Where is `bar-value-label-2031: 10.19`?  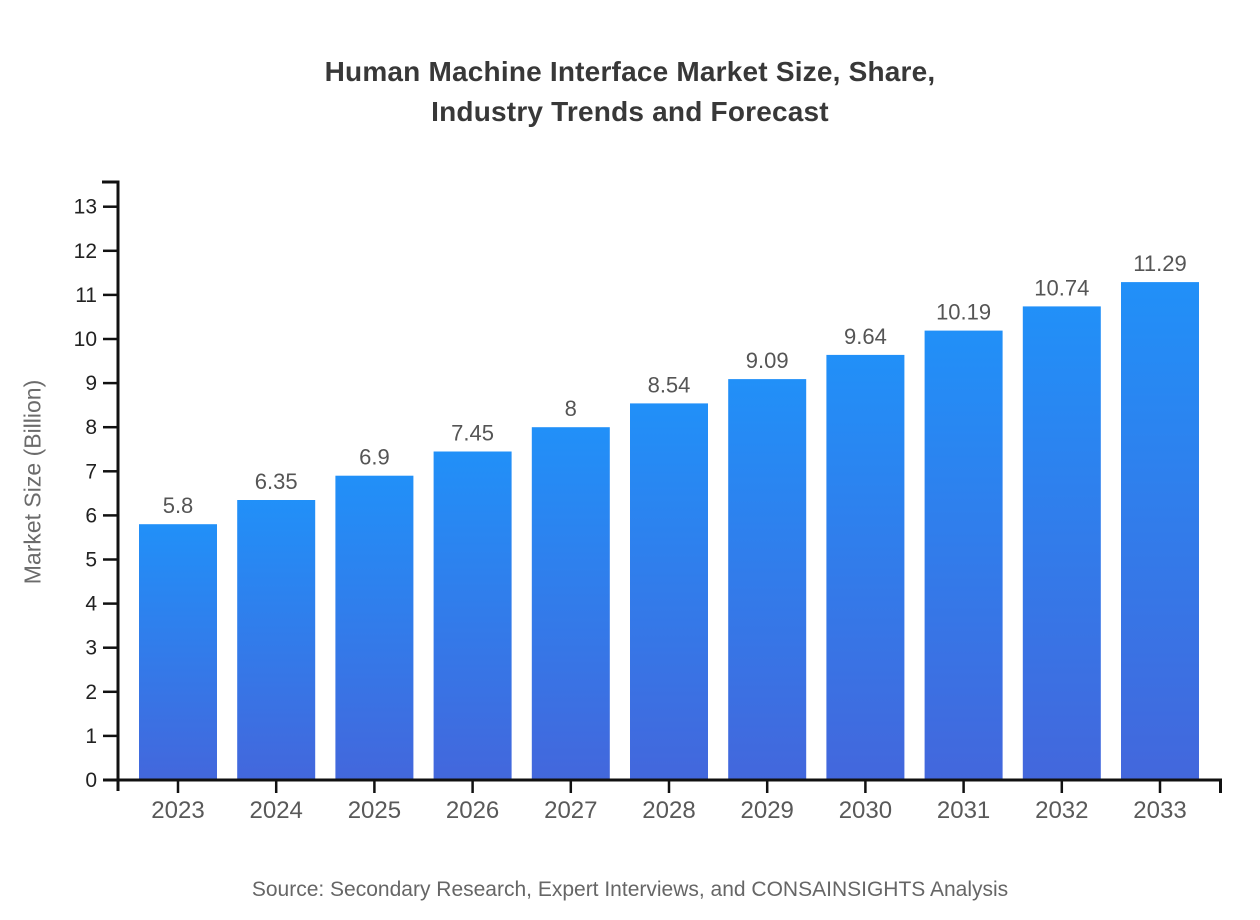
bar-value-label-2031: 10.19 is located at coordinates (963, 312).